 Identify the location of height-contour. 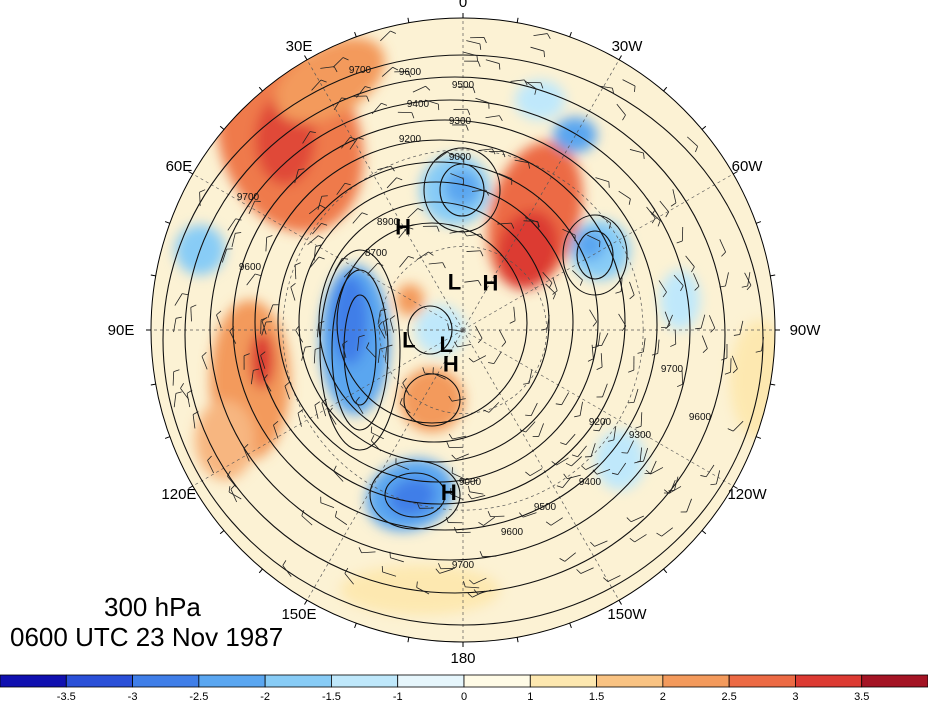
(462, 190).